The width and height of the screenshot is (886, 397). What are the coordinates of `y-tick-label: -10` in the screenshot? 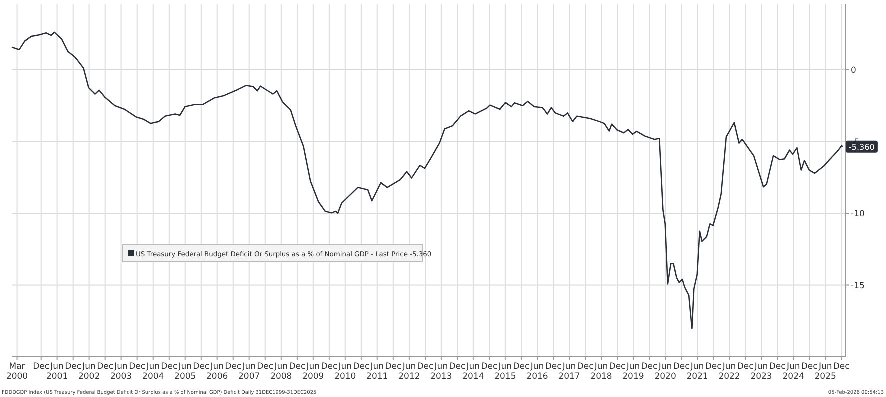 It's located at (858, 215).